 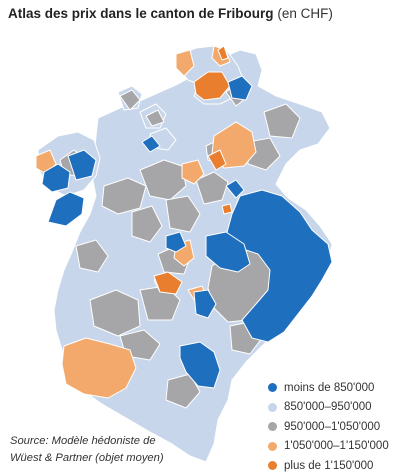 I want to click on legend-label-3: 950'000–1'050'000, so click(x=332, y=426).